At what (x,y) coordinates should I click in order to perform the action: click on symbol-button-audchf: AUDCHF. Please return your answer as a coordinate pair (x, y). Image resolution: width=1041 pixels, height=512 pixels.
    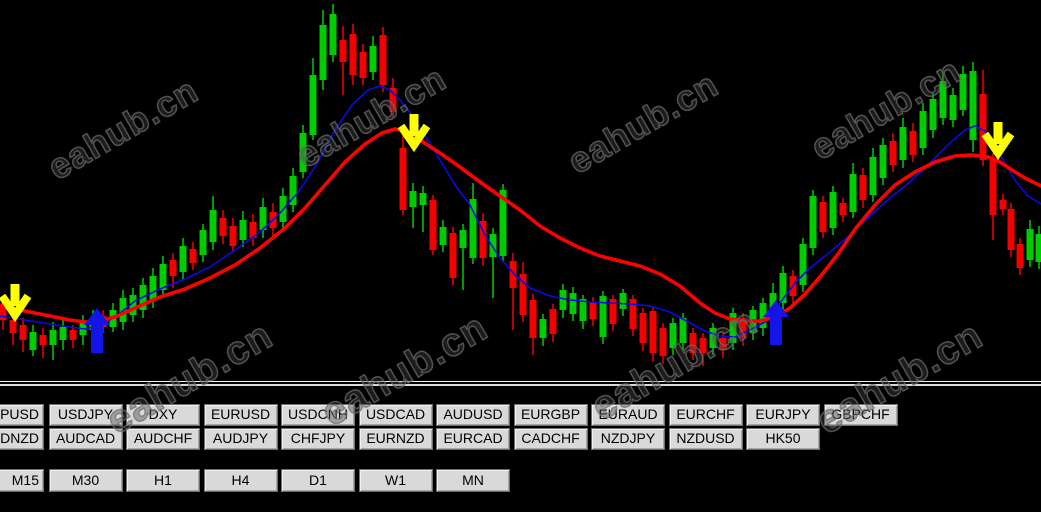
    Looking at the image, I should click on (163, 439).